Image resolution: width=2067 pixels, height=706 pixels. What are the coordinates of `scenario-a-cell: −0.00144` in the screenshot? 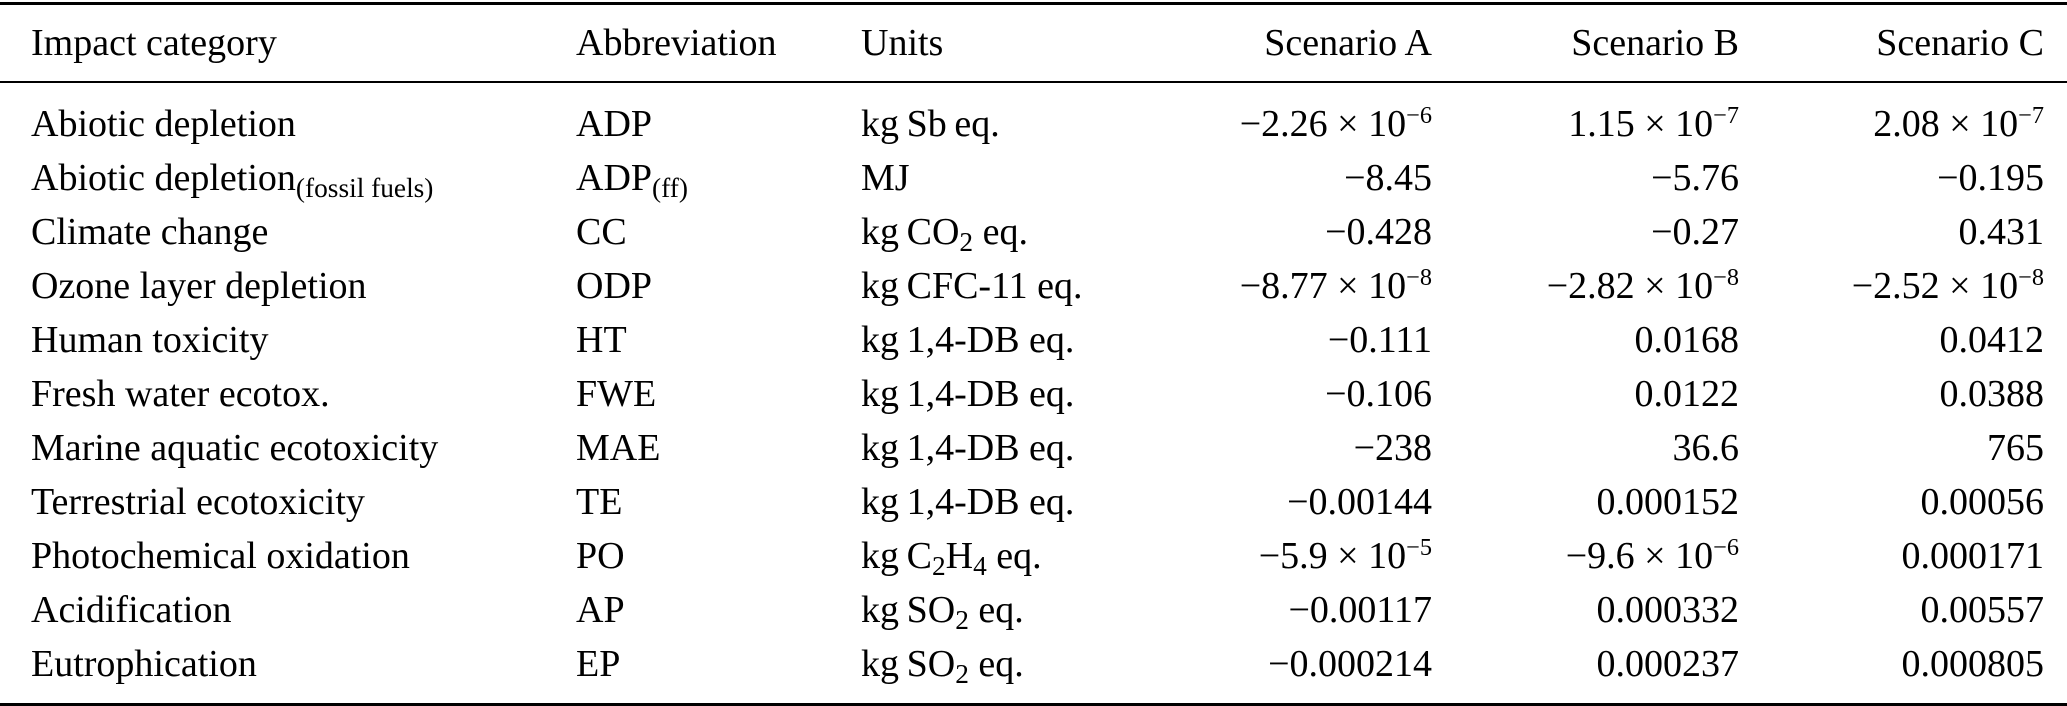 It's located at (1359, 502).